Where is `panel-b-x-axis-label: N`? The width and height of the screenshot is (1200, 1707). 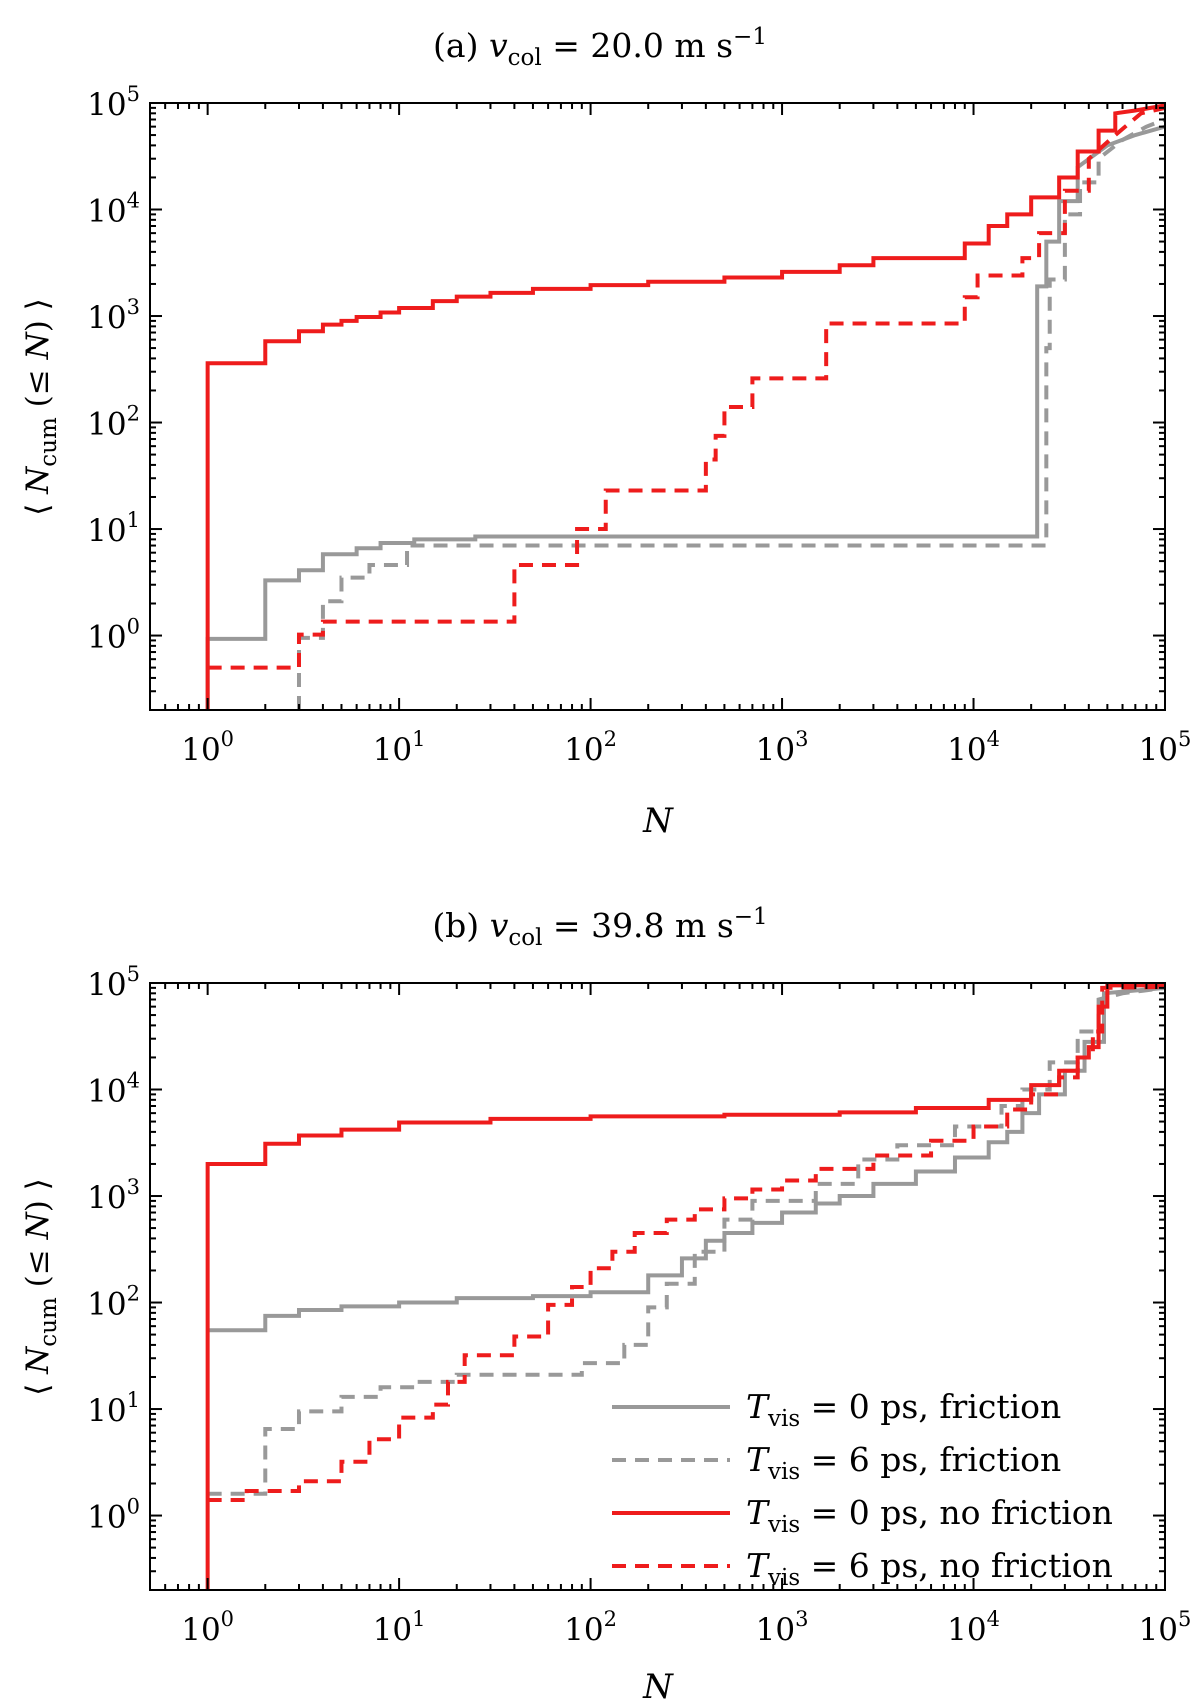
panel-b-x-axis-label: N is located at coordinates (658, 1687).